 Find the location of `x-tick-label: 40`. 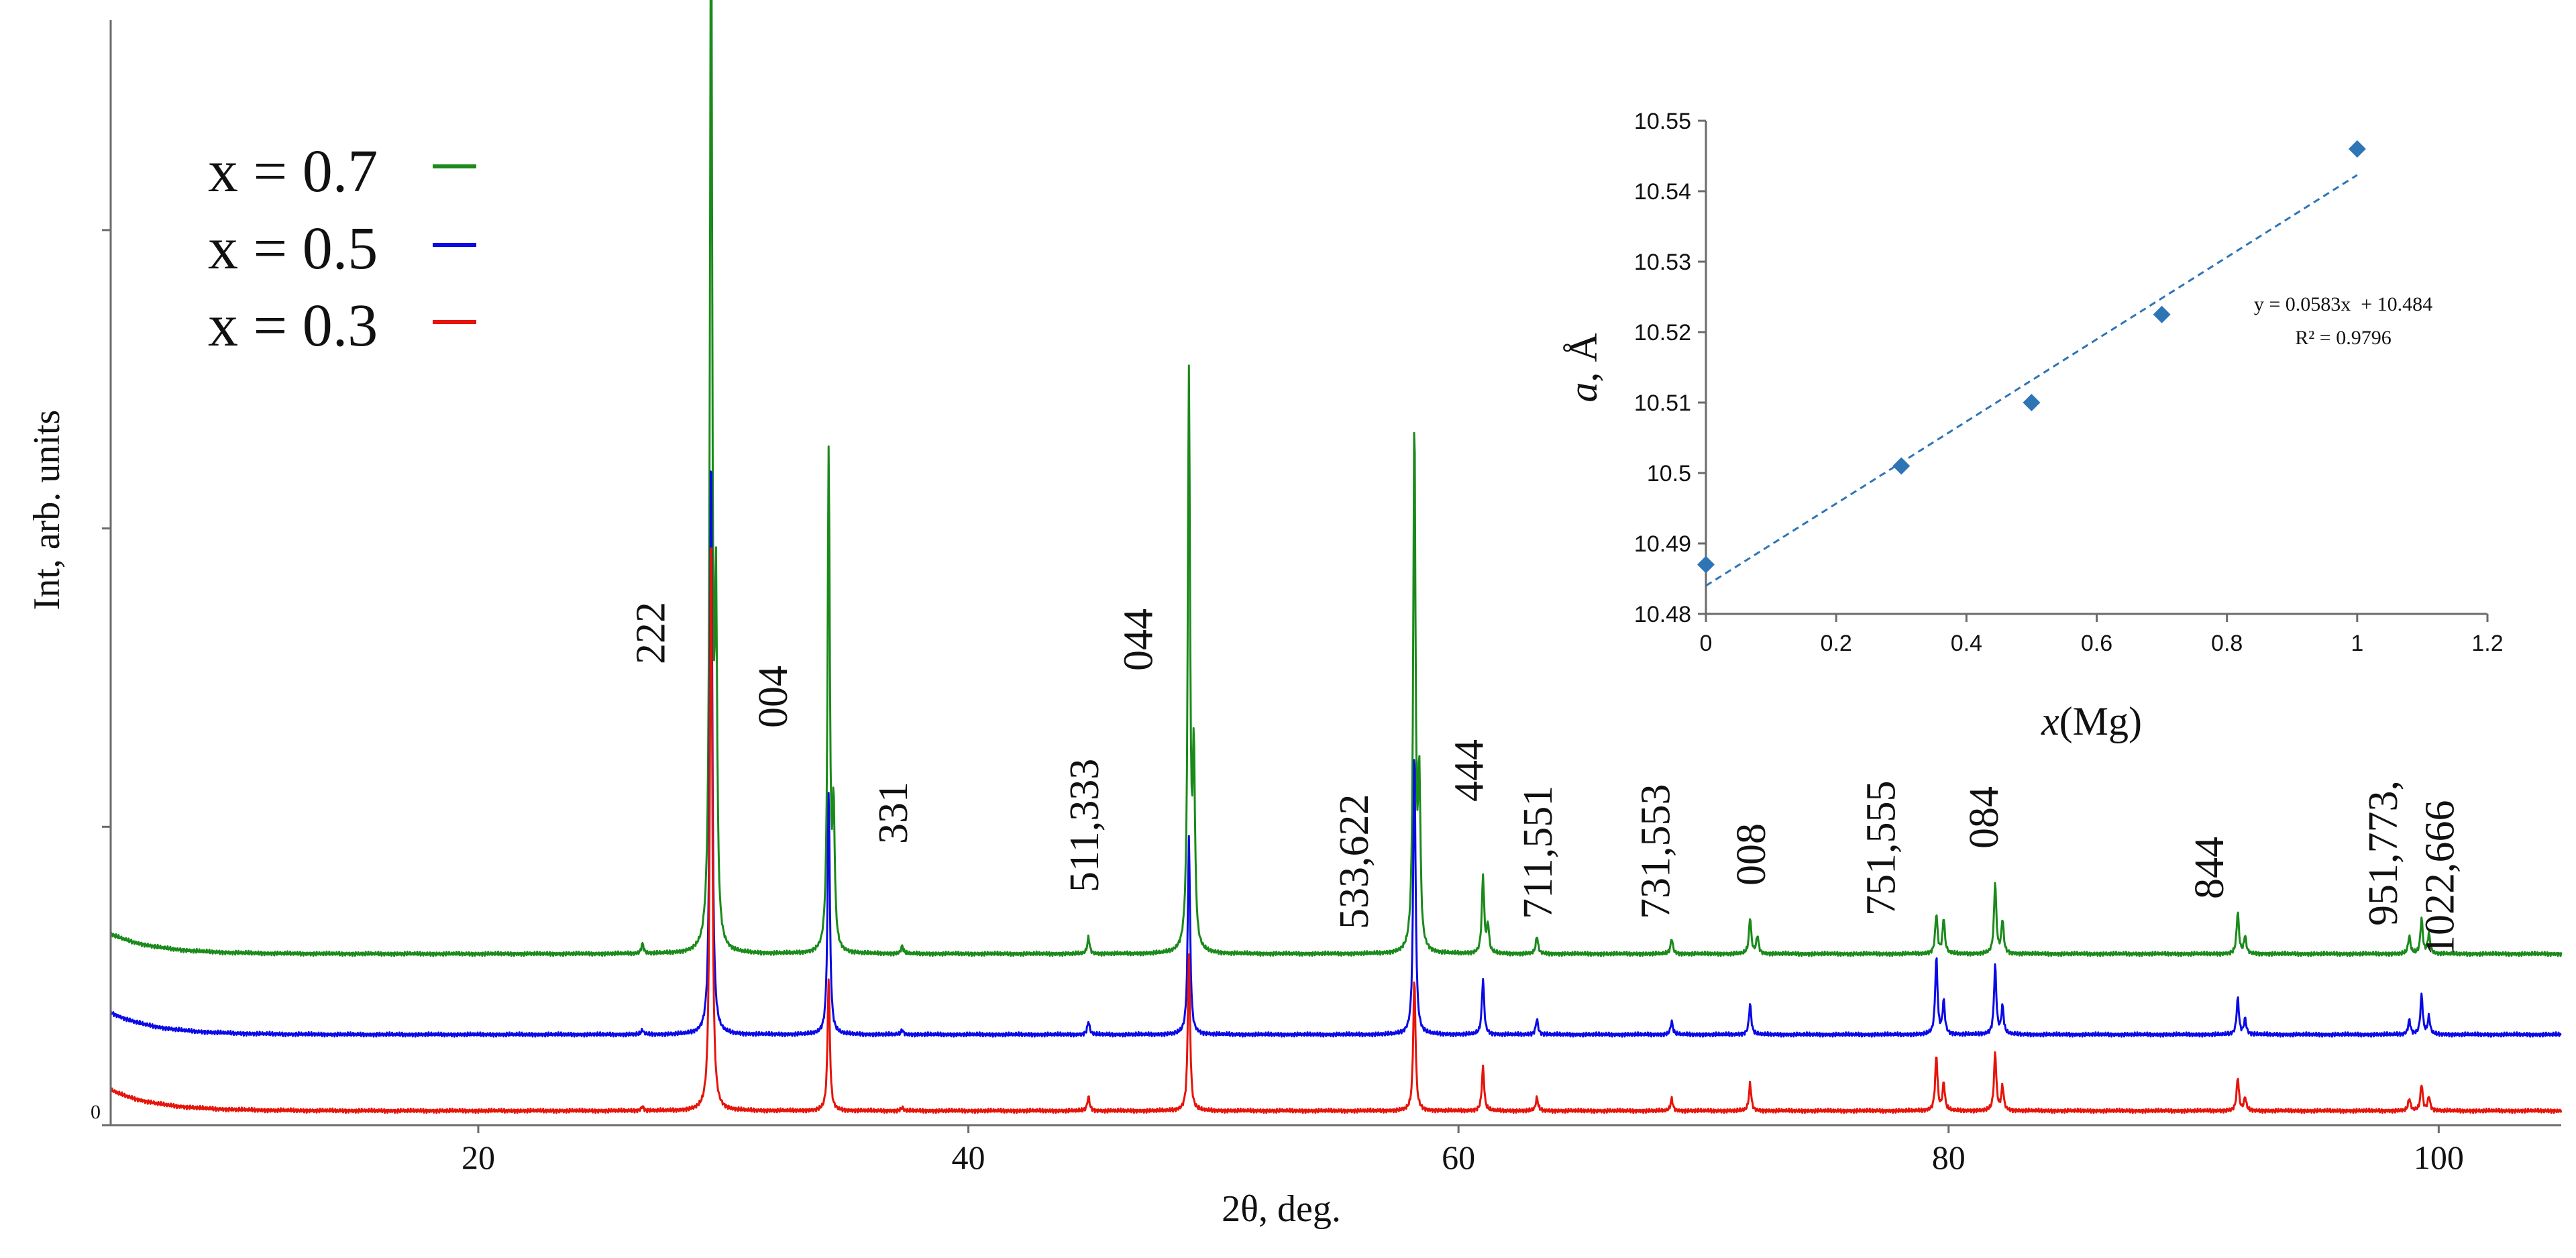

x-tick-label: 40 is located at coordinates (968, 1157).